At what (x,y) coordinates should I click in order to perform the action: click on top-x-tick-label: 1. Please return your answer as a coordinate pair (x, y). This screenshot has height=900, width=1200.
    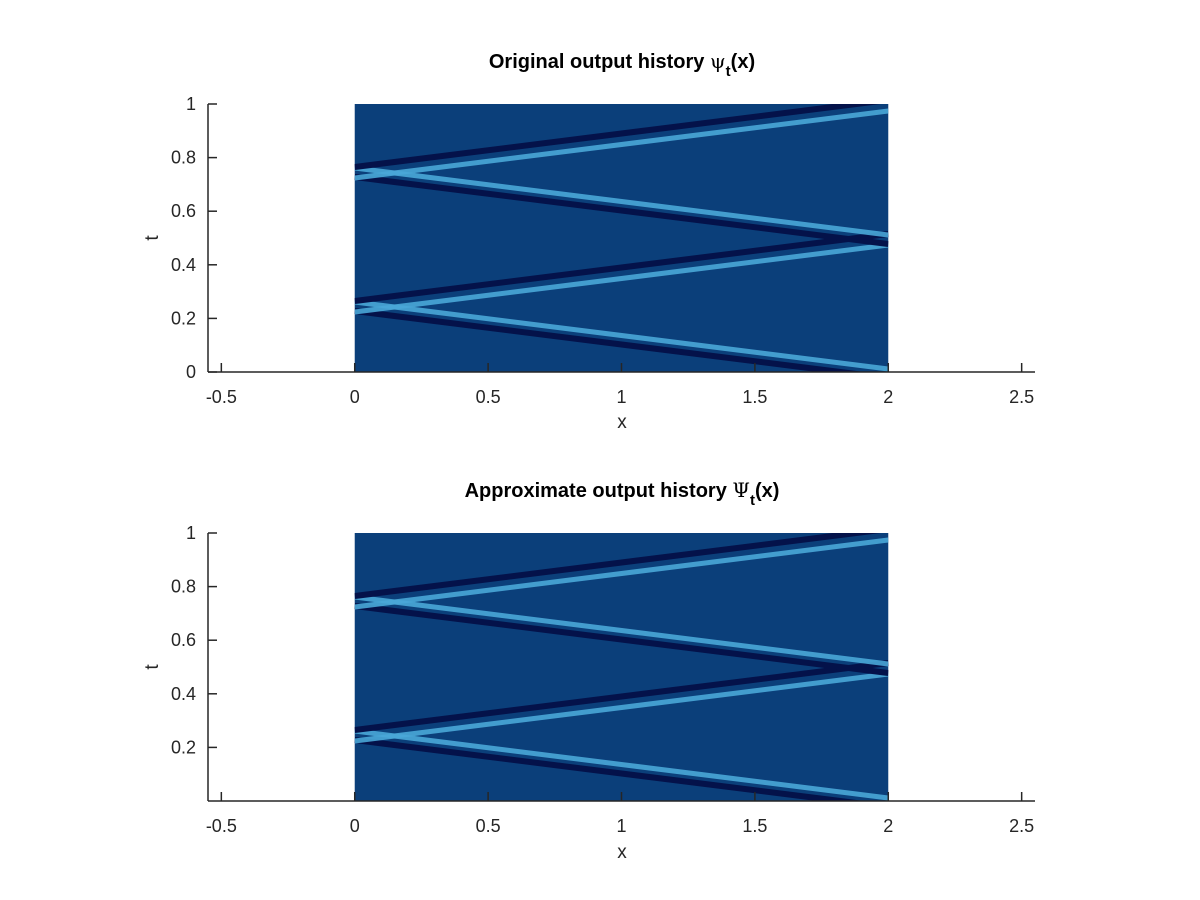
    Looking at the image, I should click on (621, 397).